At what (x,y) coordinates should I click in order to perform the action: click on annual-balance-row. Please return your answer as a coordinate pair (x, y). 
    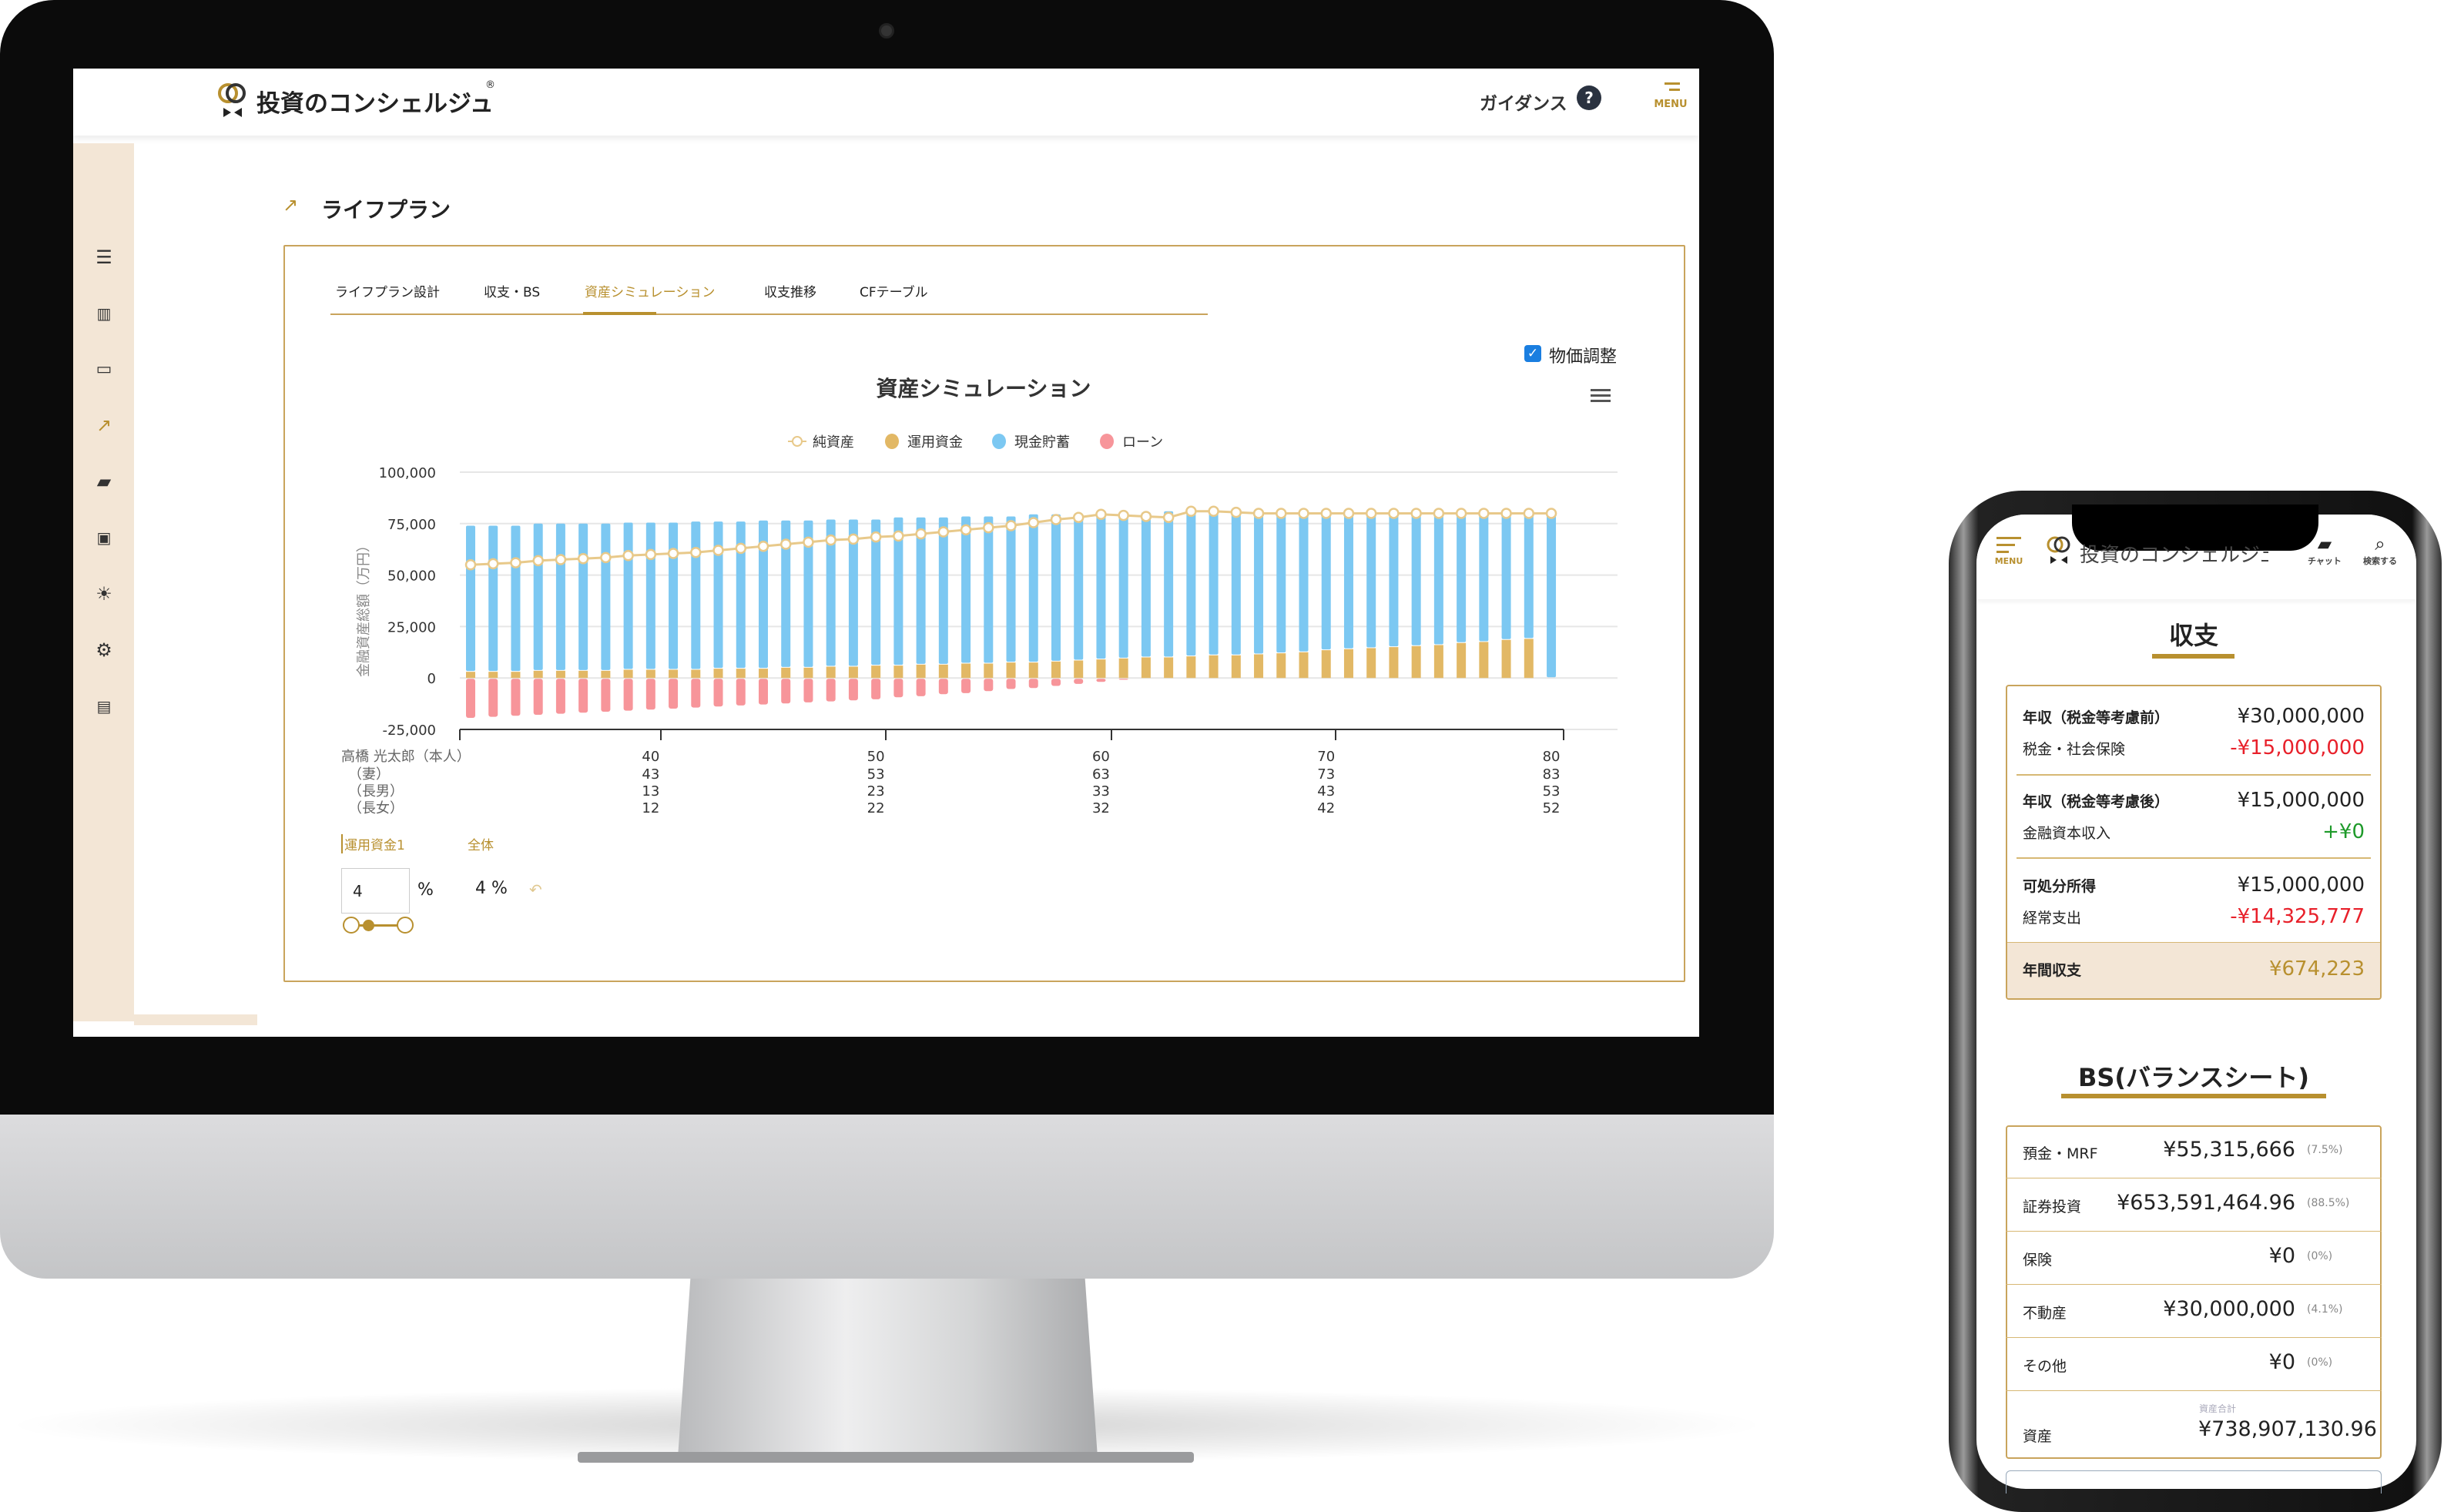
    Looking at the image, I should click on (2193, 970).